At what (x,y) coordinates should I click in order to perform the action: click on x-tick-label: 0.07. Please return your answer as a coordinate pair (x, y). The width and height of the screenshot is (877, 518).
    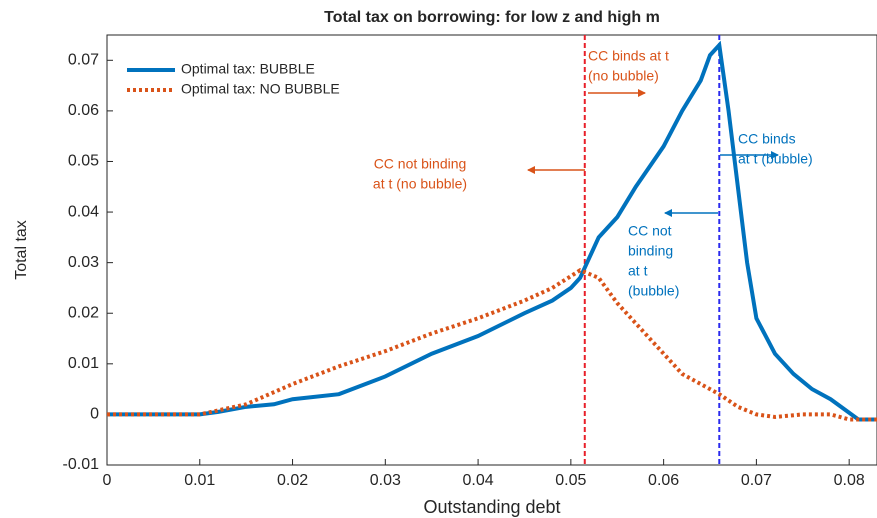
    Looking at the image, I should click on (756, 480).